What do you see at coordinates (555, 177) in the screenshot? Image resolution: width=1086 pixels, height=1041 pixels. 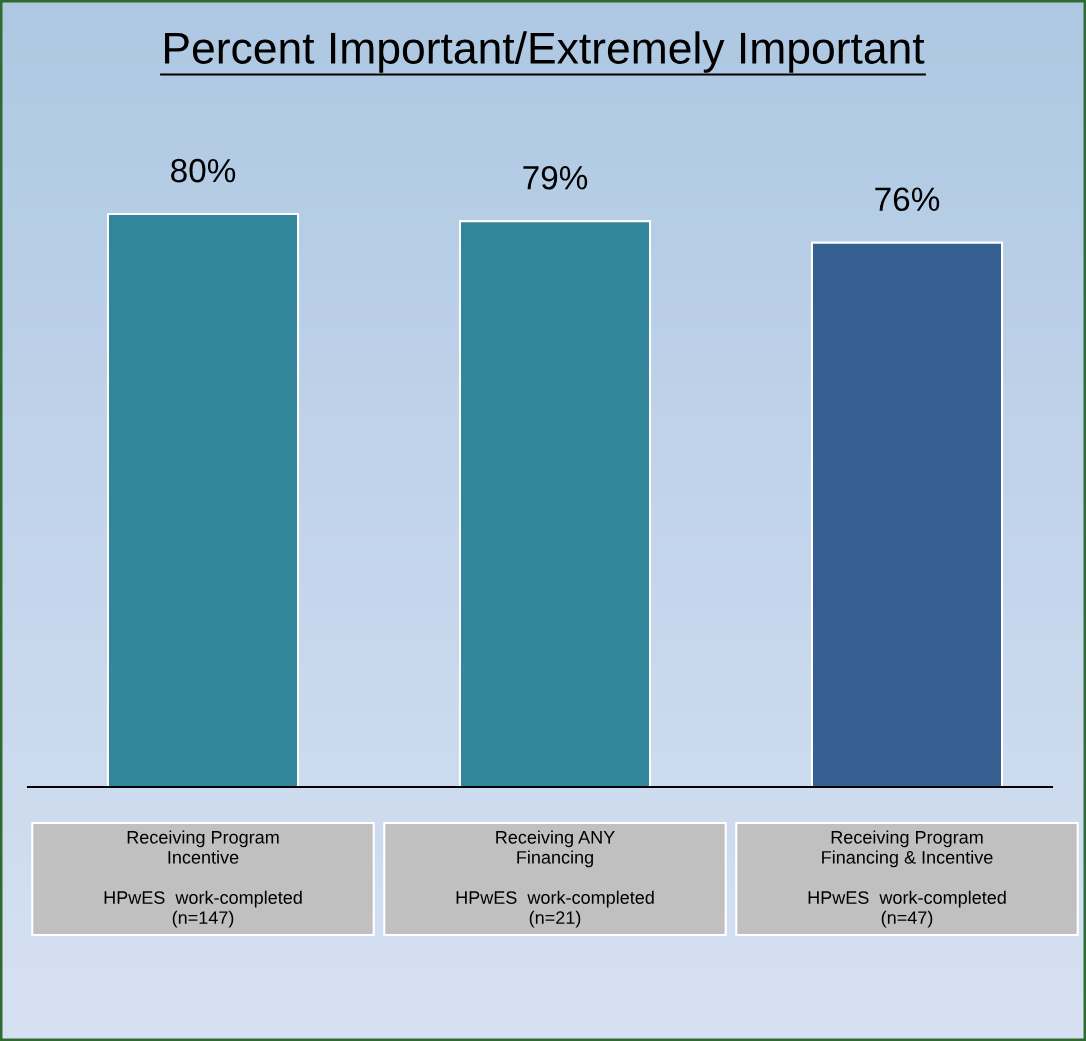 I see `data-label: 79%` at bounding box center [555, 177].